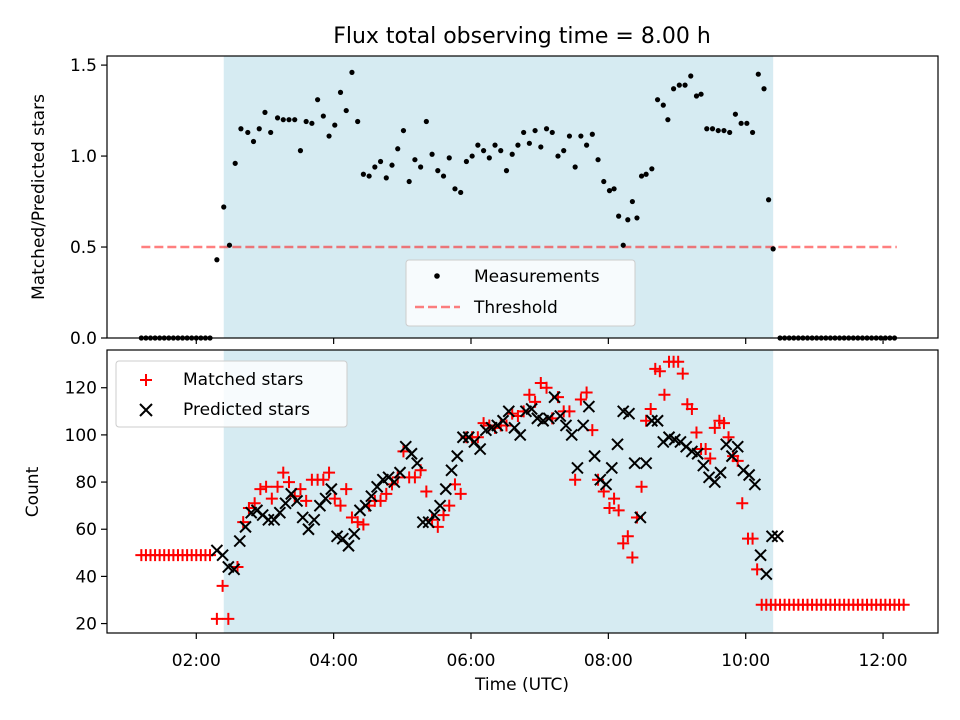  I want to click on bottom-y-tick-label: 100, so click(81, 436).